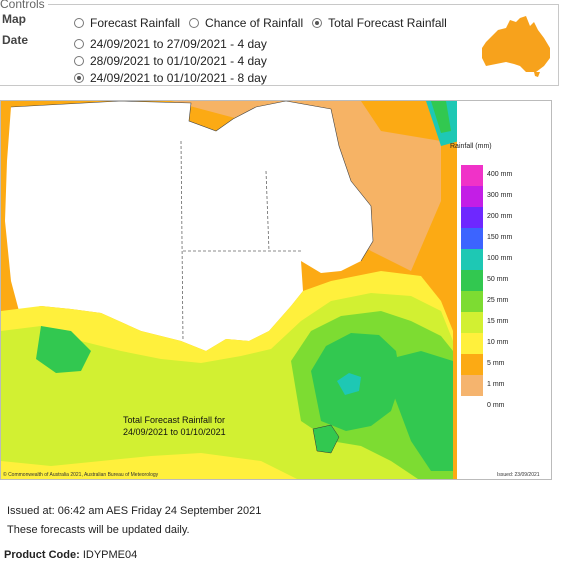 This screenshot has height=569, width=580. What do you see at coordinates (387, 23) in the screenshot?
I see `map-option-label: Total Forecast Rainfall` at bounding box center [387, 23].